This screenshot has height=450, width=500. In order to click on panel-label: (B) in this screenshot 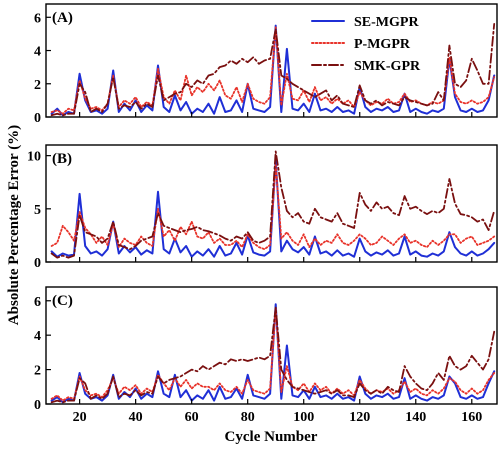, I will do `click(62, 159)`.